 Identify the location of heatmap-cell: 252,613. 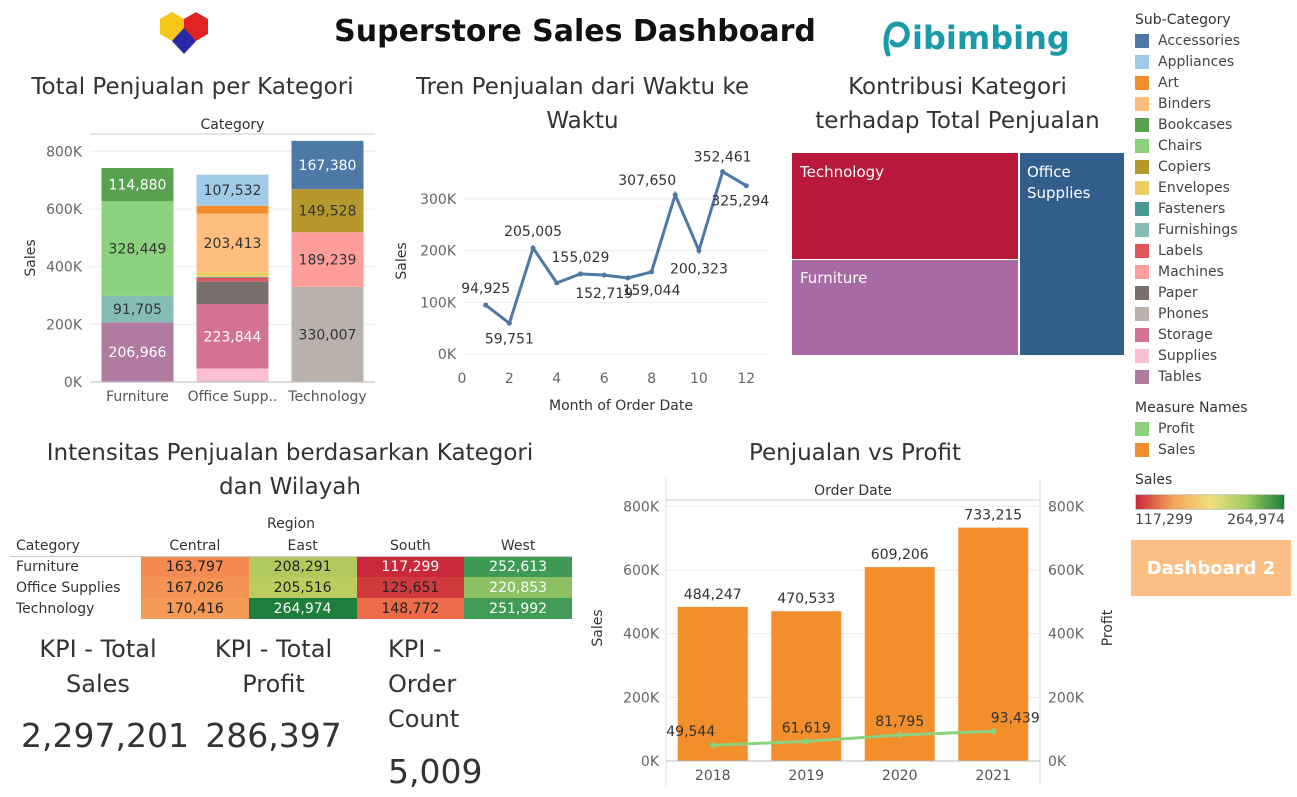
(518, 566).